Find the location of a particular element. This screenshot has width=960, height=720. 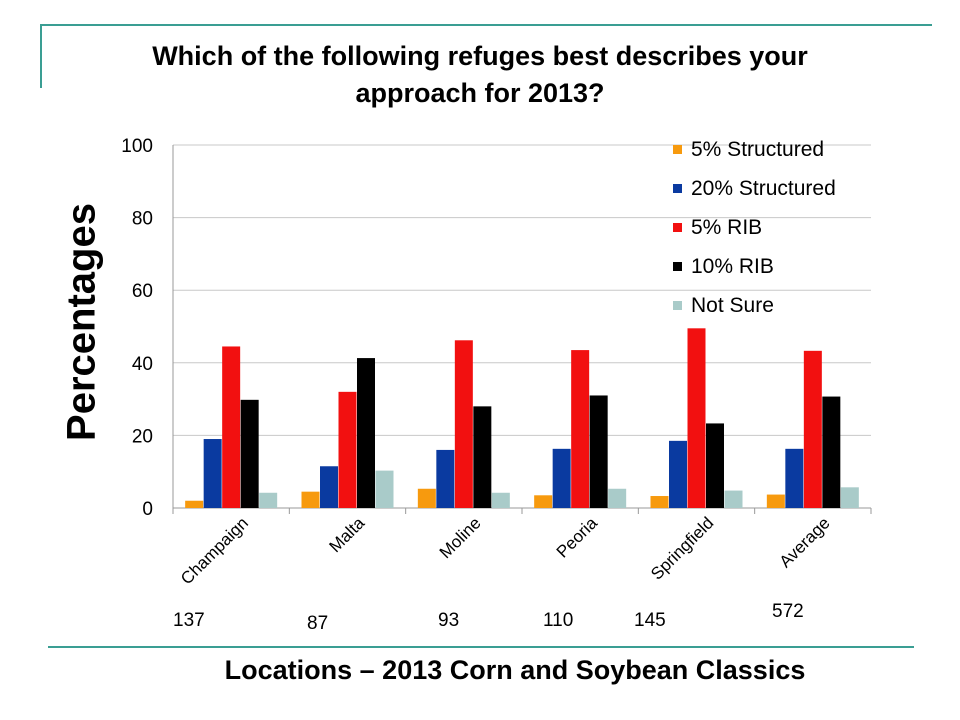

bar-malta-not-sure is located at coordinates (384, 489).